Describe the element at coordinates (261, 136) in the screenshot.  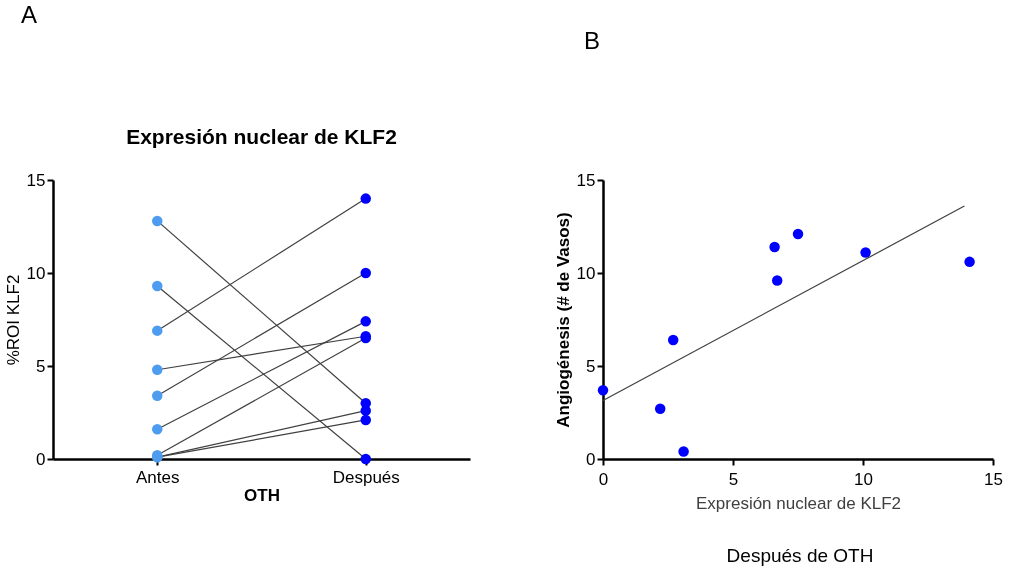
I see `chart-title: Expresión nuclear de KLF2` at that location.